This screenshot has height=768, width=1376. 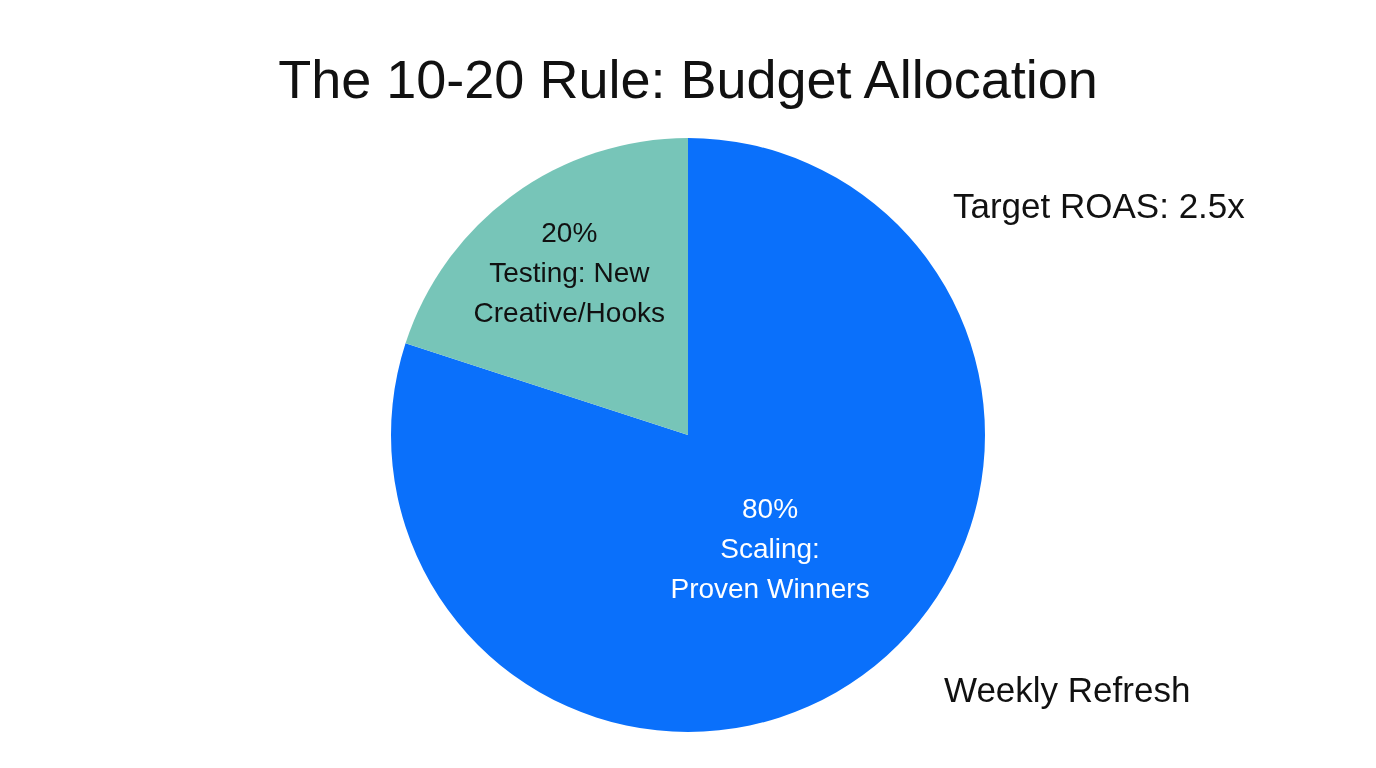 What do you see at coordinates (1099, 205) in the screenshot?
I see `text: Target ROAS: 2.5x` at bounding box center [1099, 205].